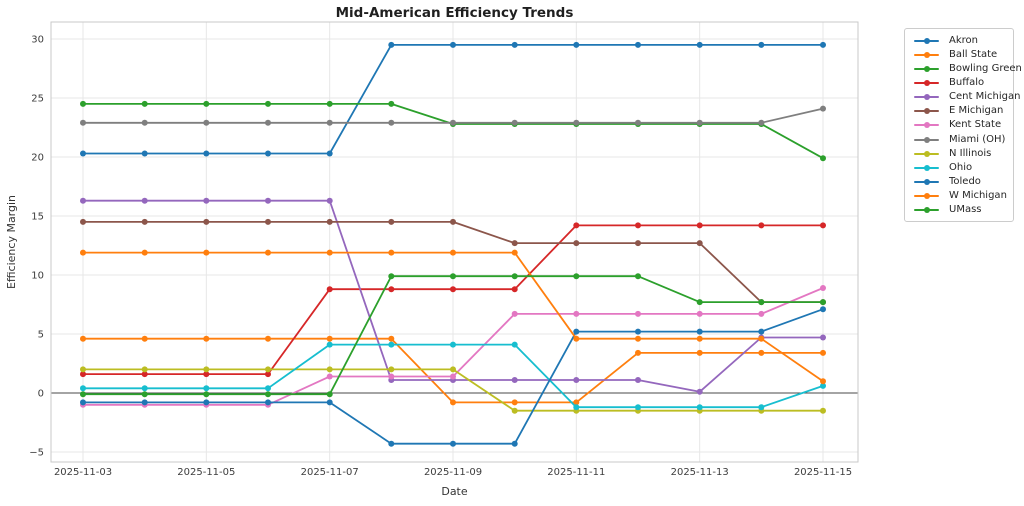 The width and height of the screenshot is (1024, 506). Describe the element at coordinates (41, 335) in the screenshot. I see `y-tick-label: 5` at that location.